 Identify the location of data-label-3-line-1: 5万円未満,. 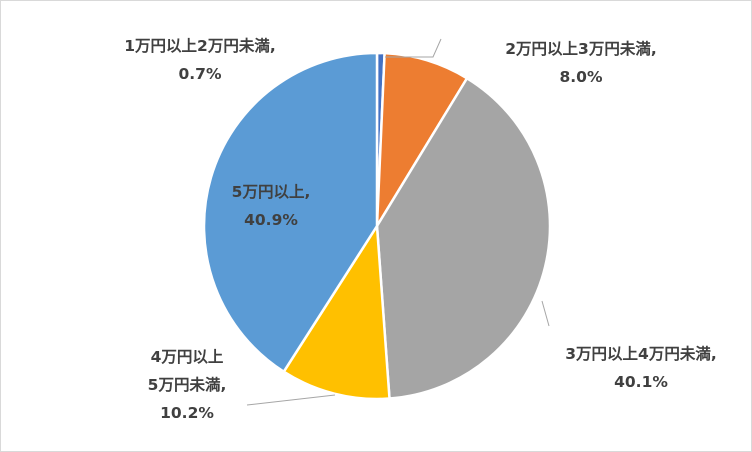
(187, 384).